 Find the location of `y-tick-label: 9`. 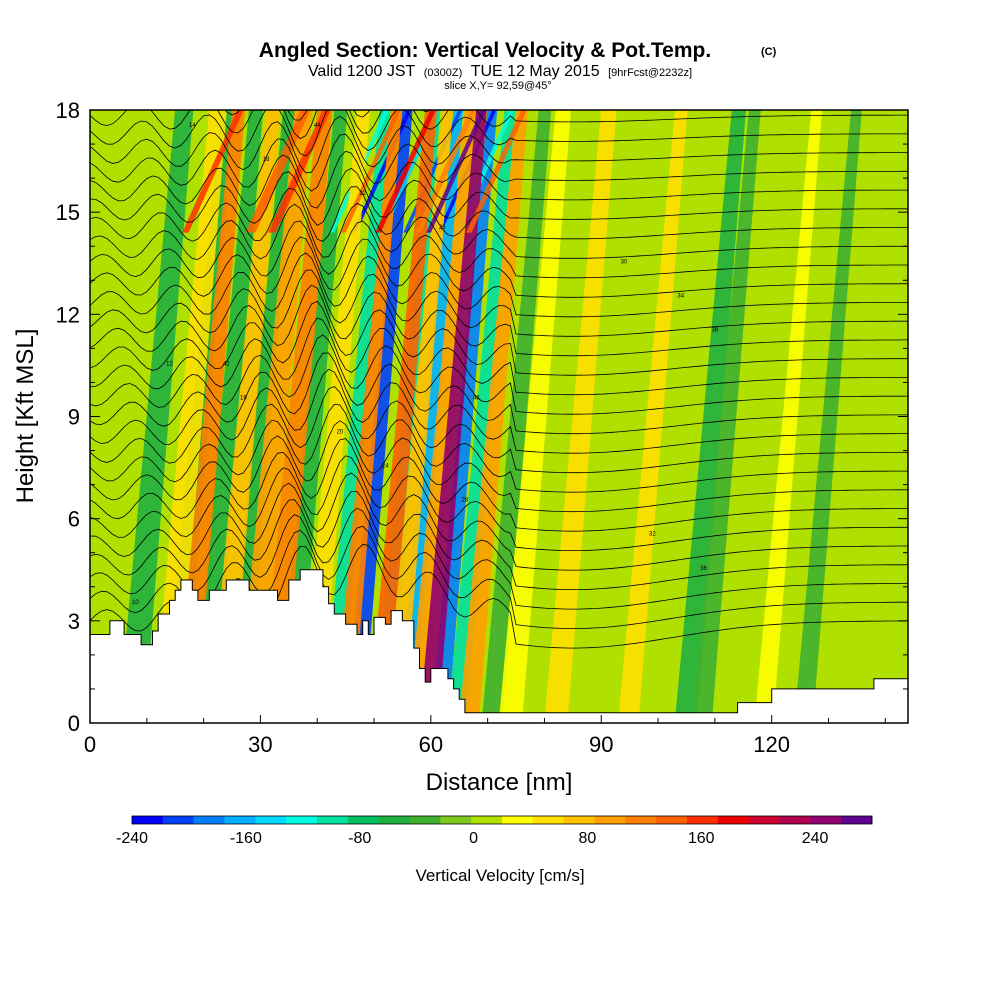

y-tick-label: 9 is located at coordinates (74, 417).